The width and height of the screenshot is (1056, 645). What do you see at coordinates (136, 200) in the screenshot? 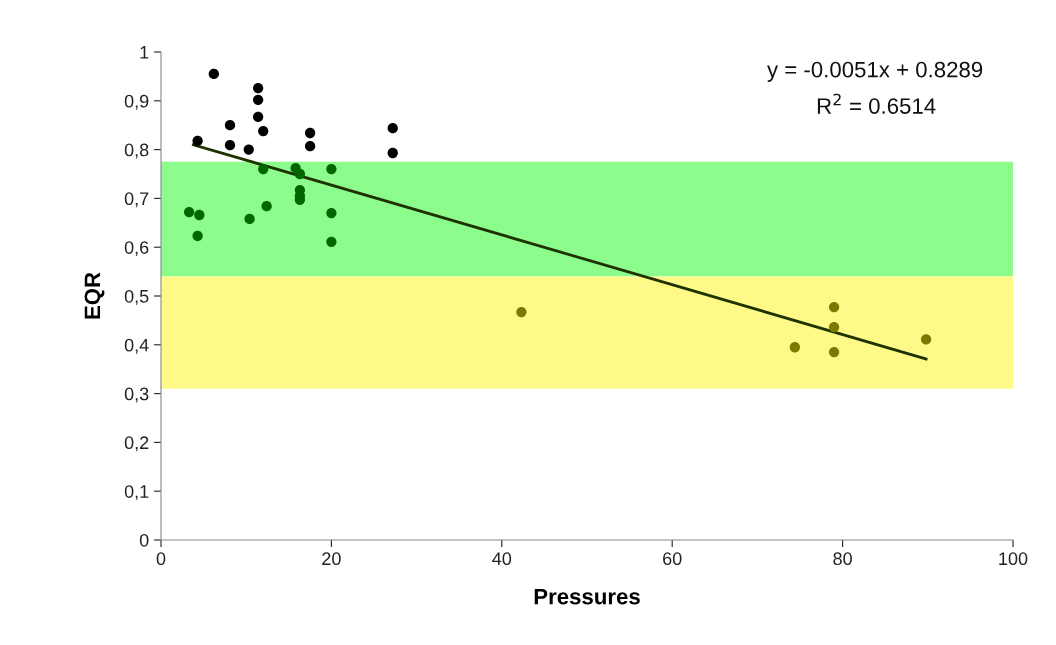
I see `y-tick-label: 0,7` at bounding box center [136, 200].